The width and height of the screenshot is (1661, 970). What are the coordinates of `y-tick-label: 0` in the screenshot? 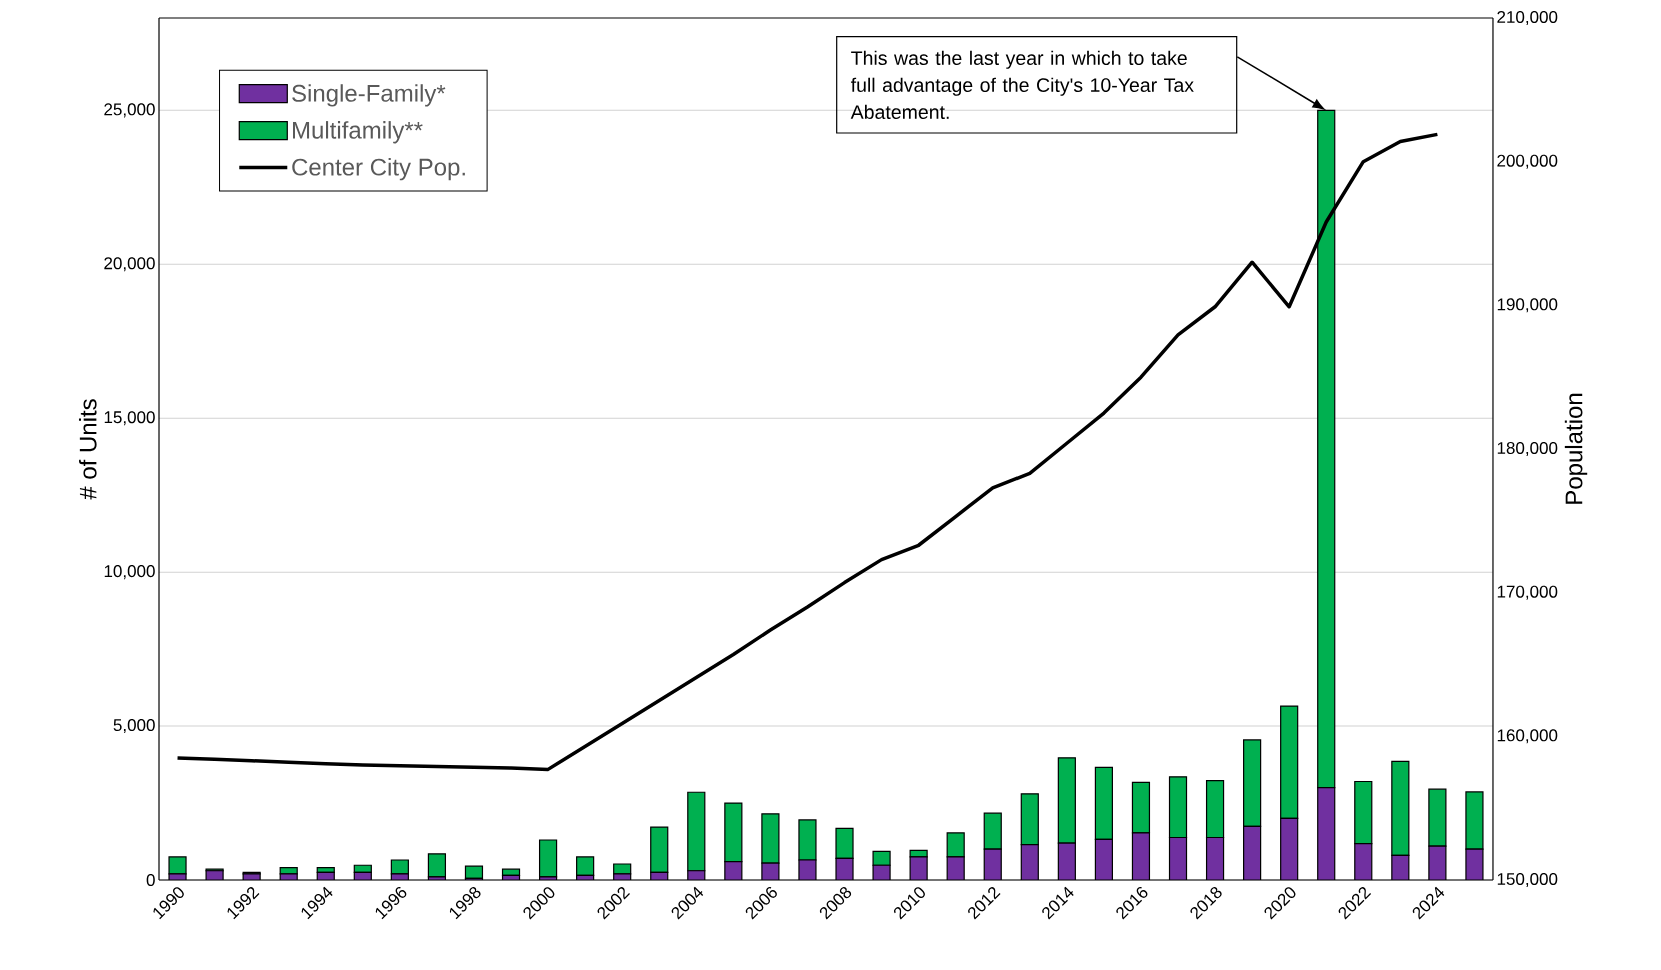 It's located at (150, 880).